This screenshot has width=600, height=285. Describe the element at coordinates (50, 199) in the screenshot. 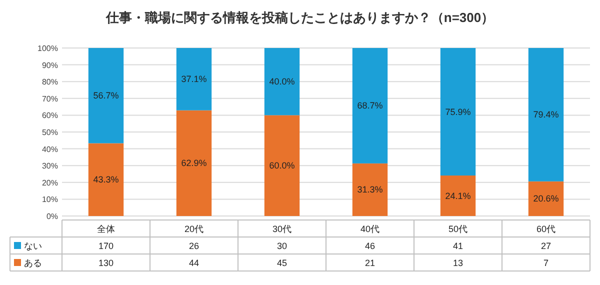

I see `y-tick-label: 10%` at that location.